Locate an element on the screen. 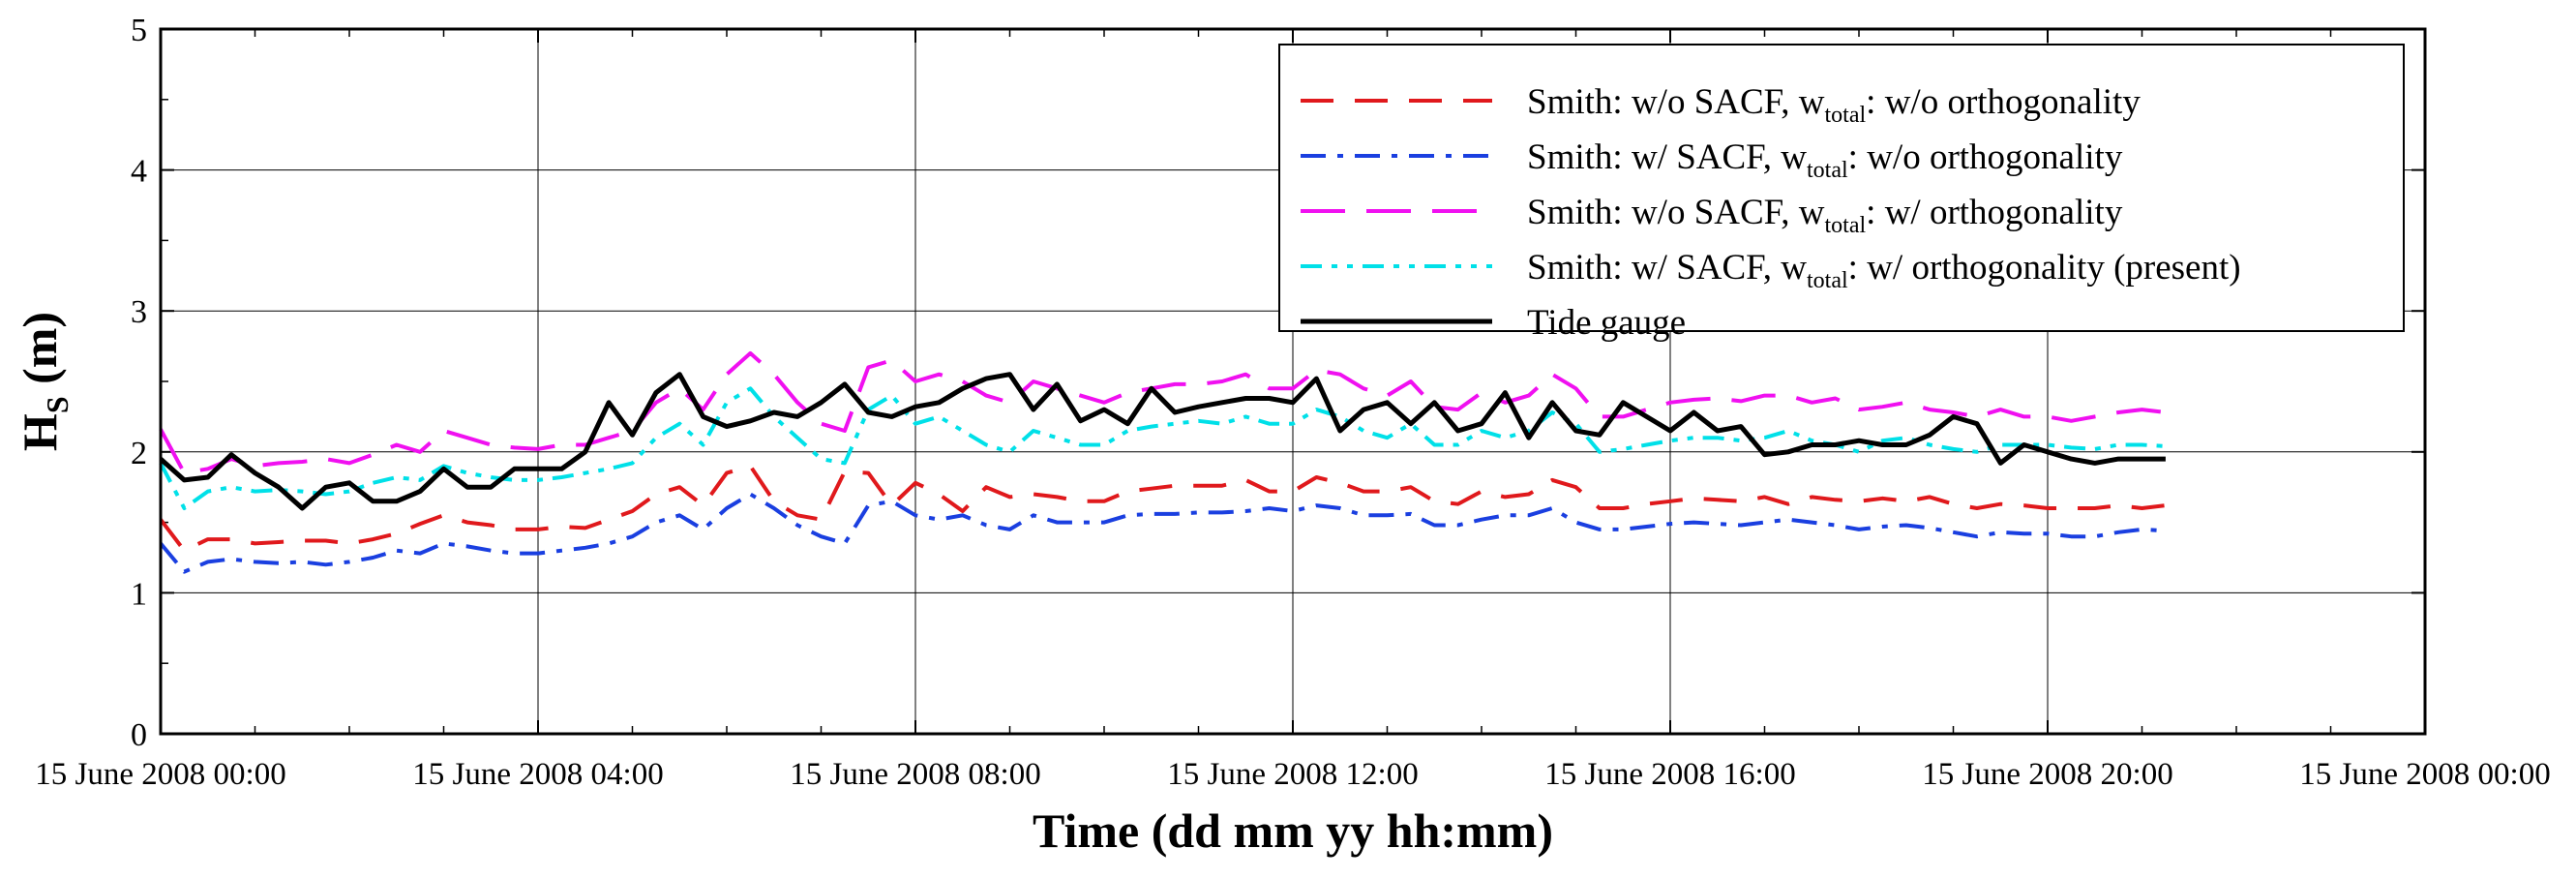 This screenshot has height=879, width=2576. legend-box is located at coordinates (1841, 188).